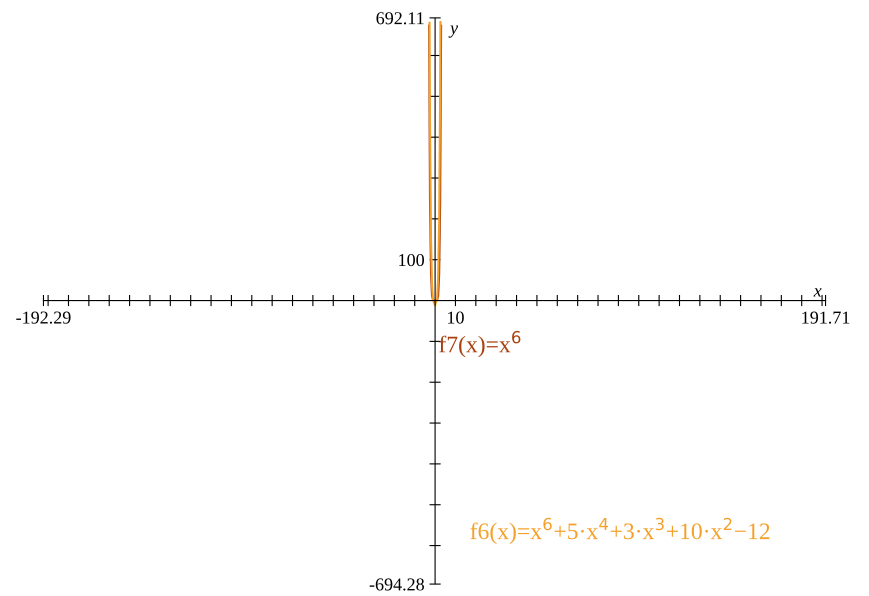  What do you see at coordinates (826, 318) in the screenshot?
I see `x-tick-label: 191.71` at bounding box center [826, 318].